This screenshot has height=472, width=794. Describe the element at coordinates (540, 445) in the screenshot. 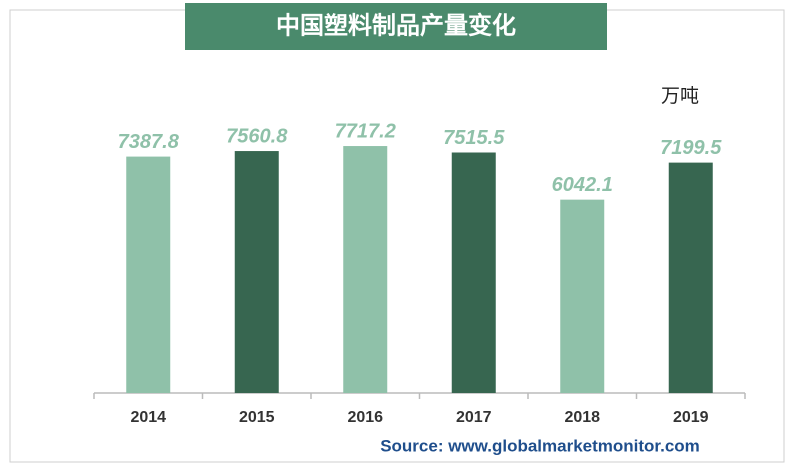

I see `source: Source: www.globalmarketmonitor.com` at that location.